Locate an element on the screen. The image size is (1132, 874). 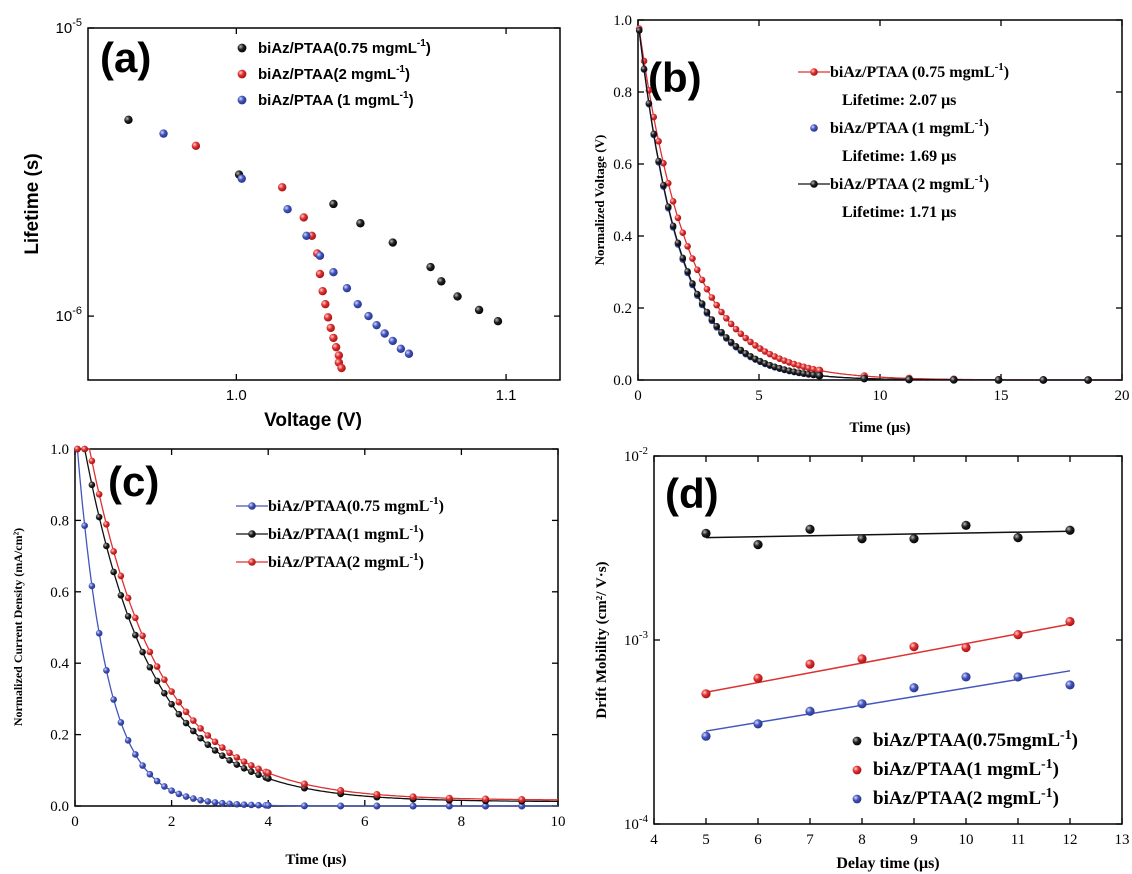
x-tick-label: 0 is located at coordinates (638, 396).